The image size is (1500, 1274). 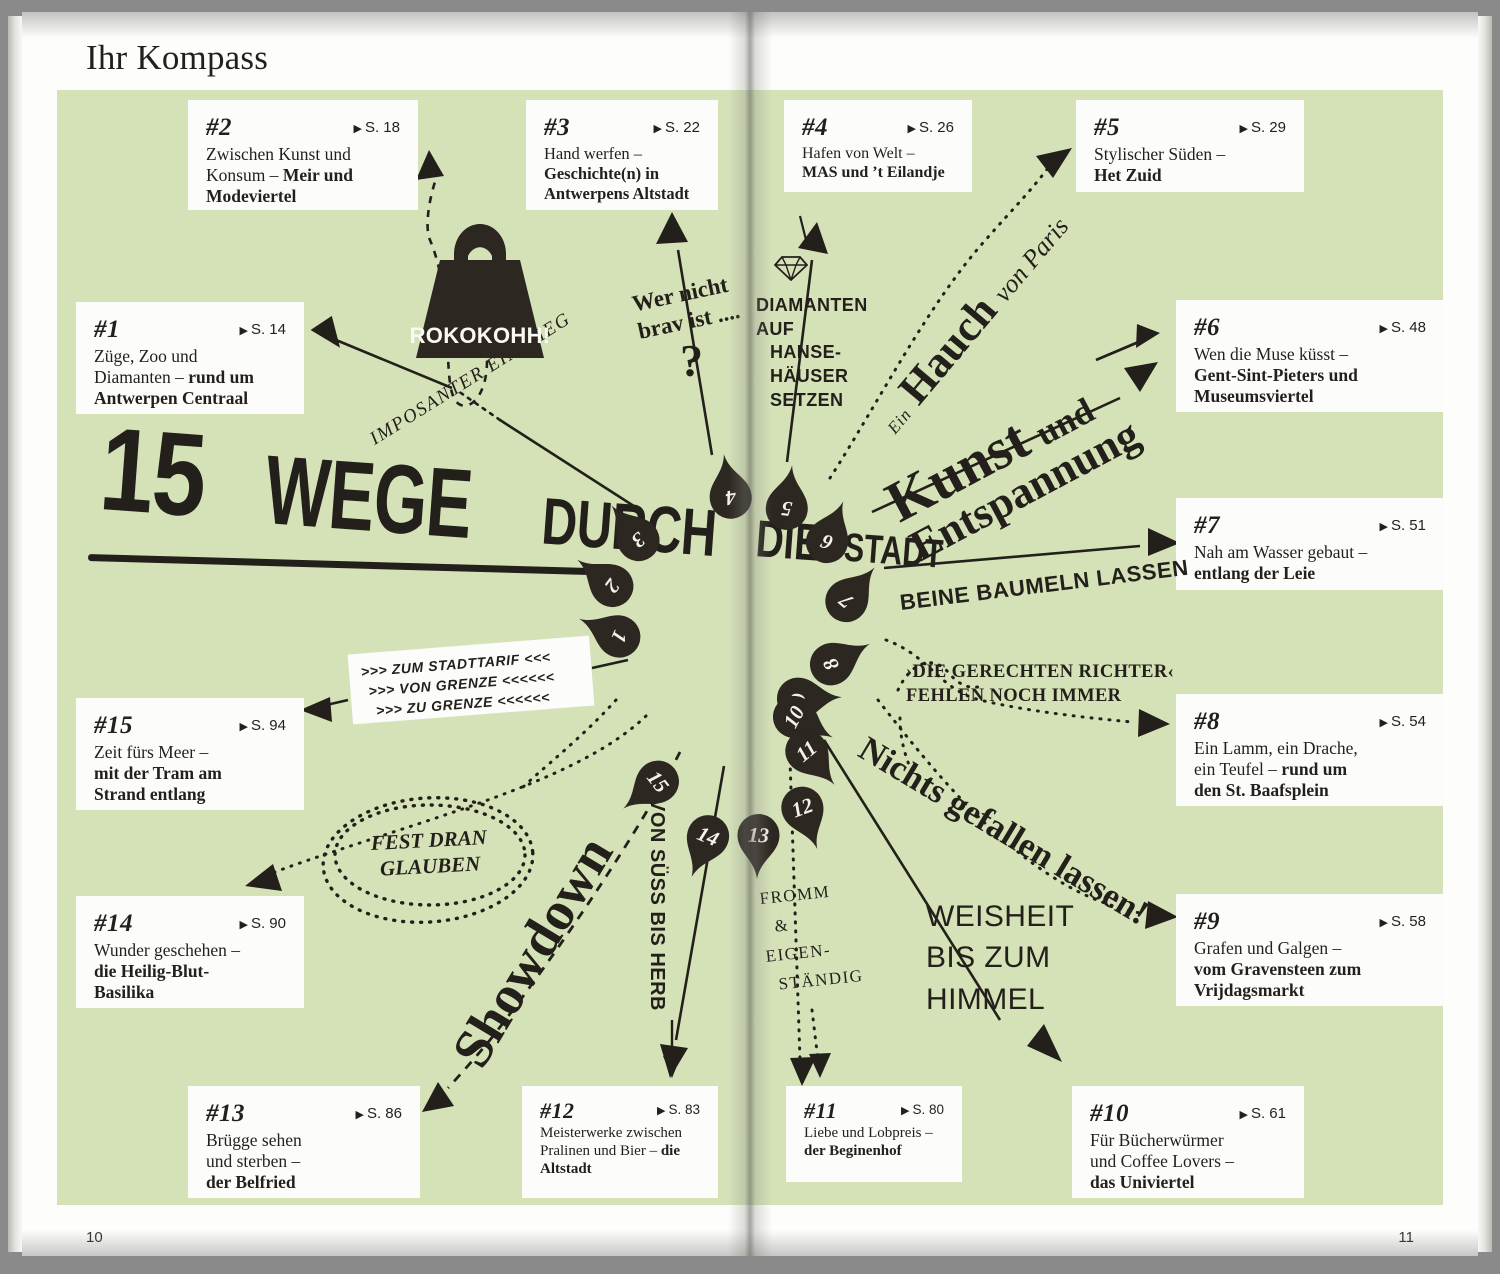 What do you see at coordinates (377, 127) in the screenshot?
I see `card-page-ref: ▶ S. 18` at bounding box center [377, 127].